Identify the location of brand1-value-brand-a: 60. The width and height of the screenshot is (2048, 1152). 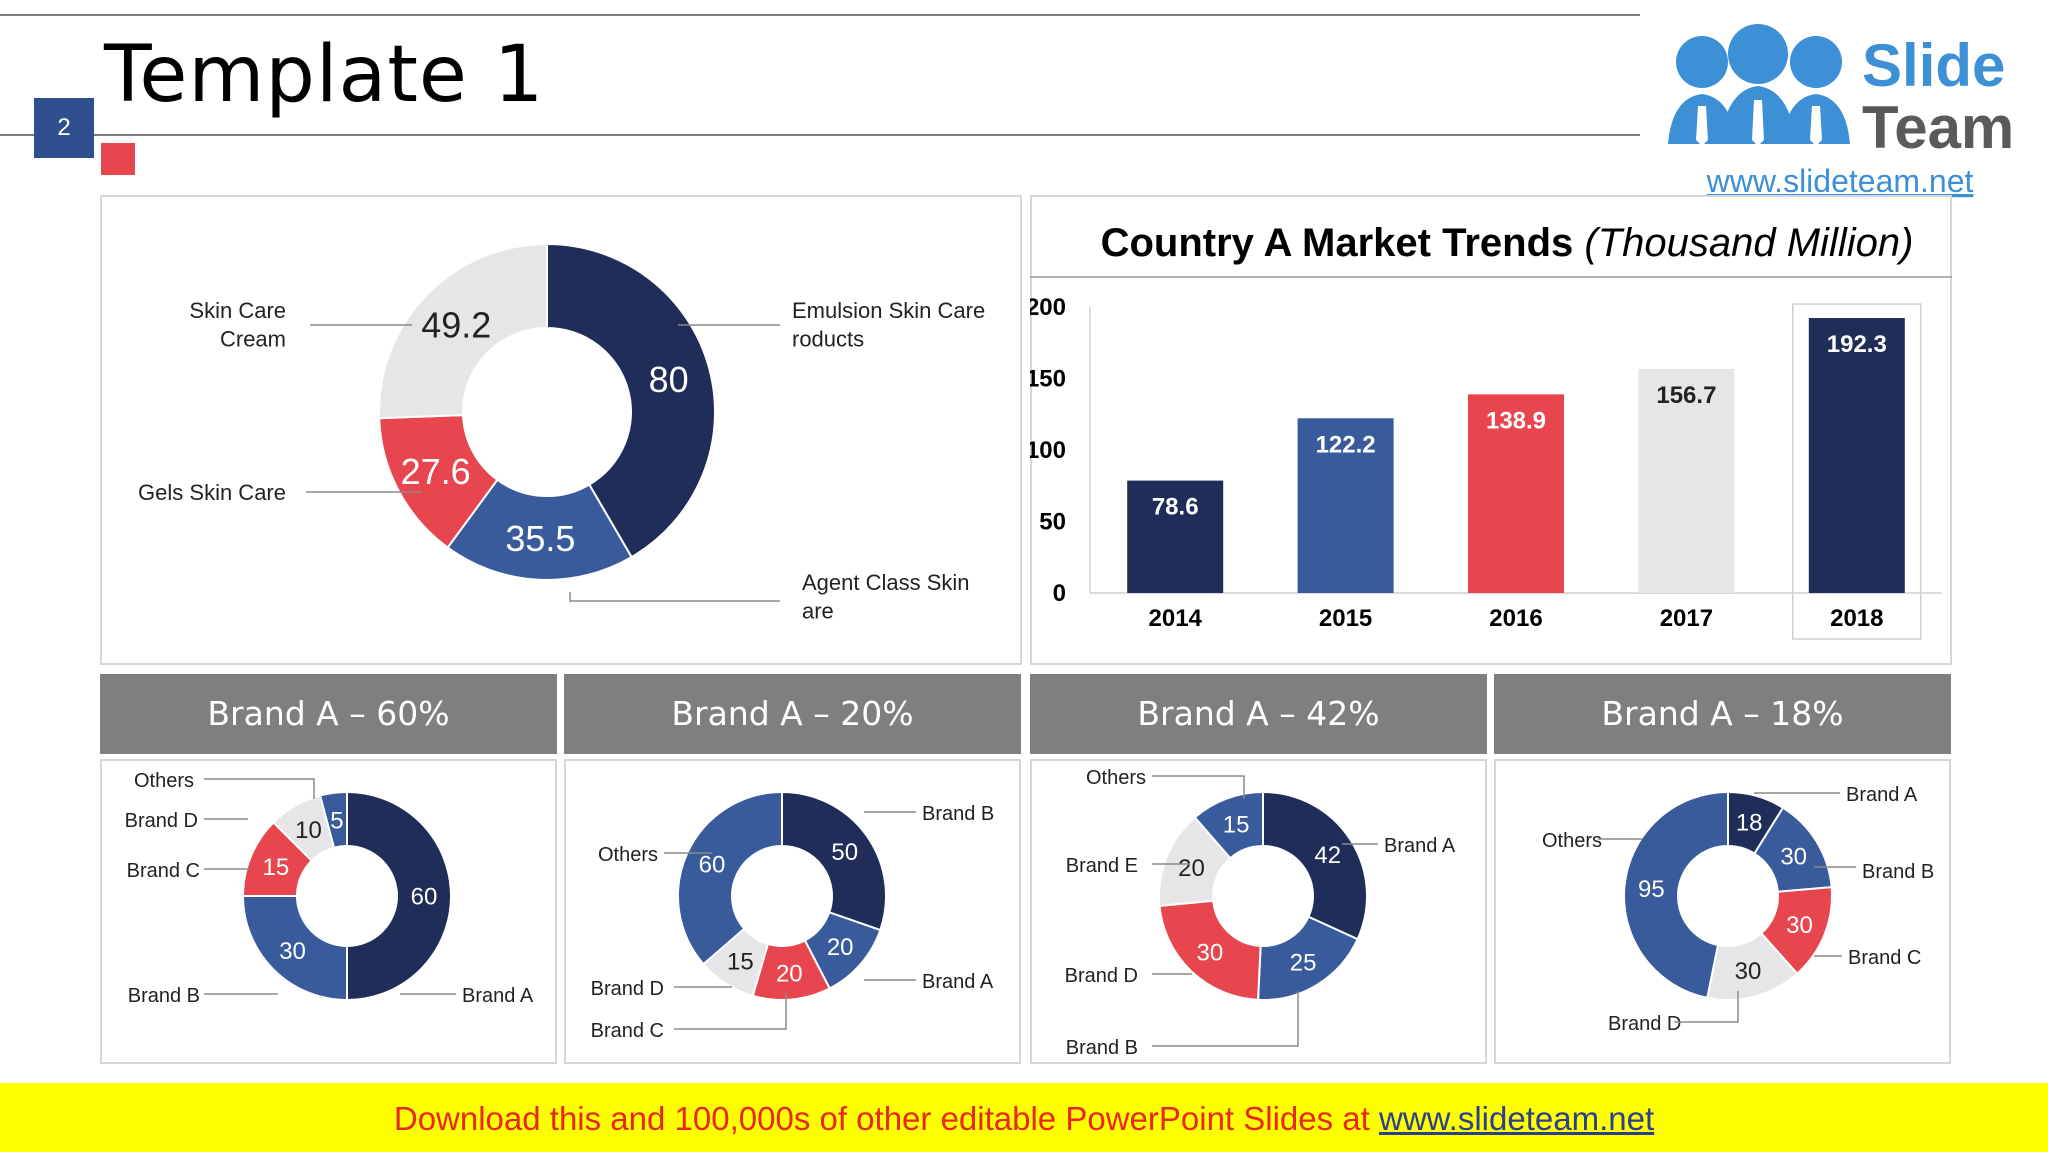
(424, 897).